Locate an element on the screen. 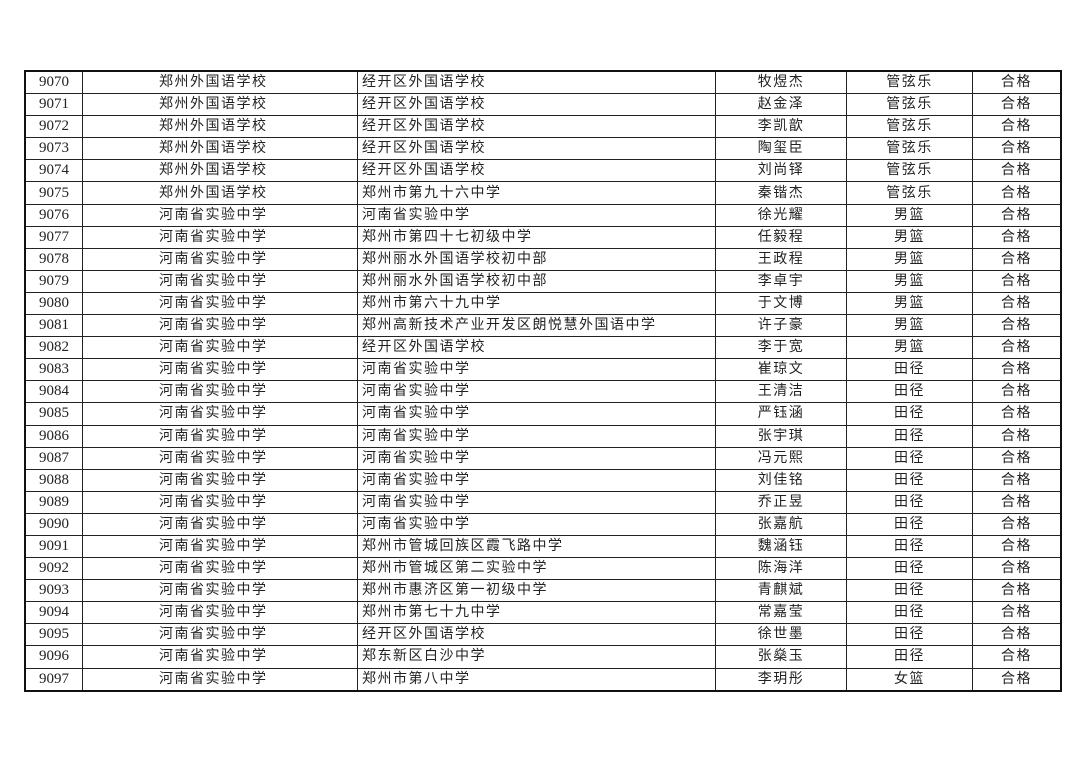  table-row: 9076 河南省实验中学 河南省实验中学 徐光耀 男篮 合格 is located at coordinates (543, 215).